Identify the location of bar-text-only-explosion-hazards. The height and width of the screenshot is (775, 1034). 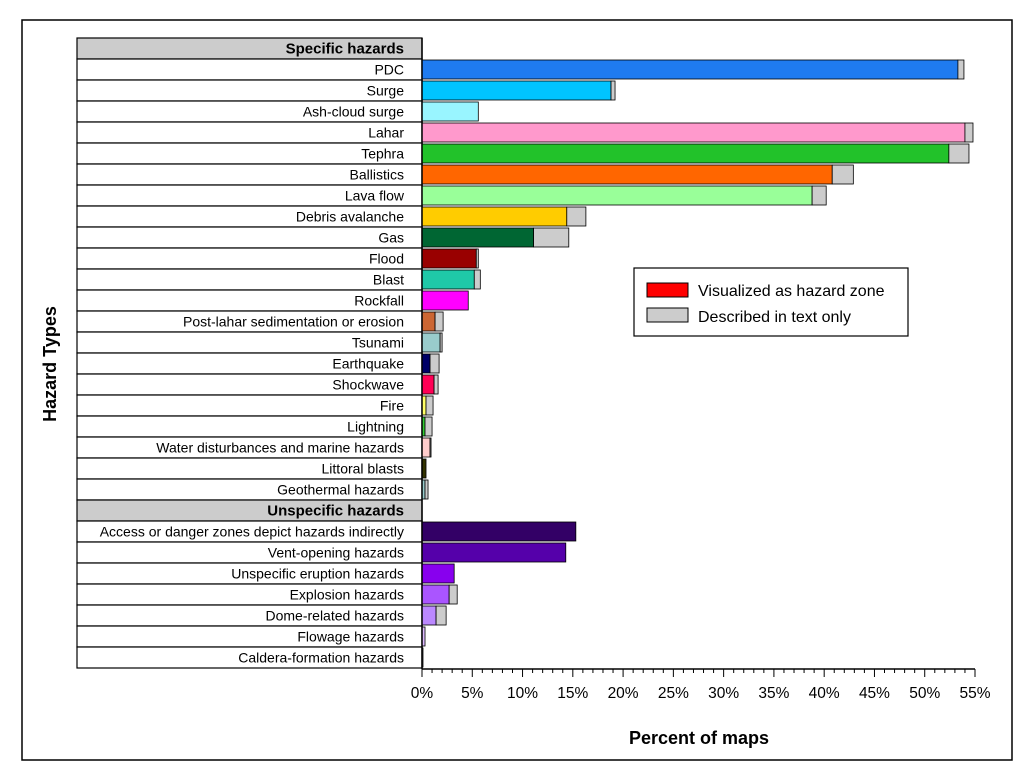
(453, 594).